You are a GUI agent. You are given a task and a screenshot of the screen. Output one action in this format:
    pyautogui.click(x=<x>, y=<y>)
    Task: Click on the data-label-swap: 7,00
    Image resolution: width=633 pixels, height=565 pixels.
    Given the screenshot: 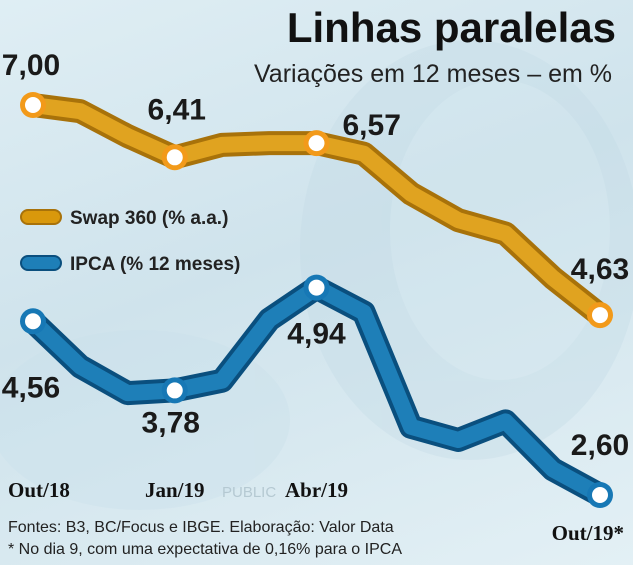 What is the action you would take?
    pyautogui.click(x=31, y=65)
    